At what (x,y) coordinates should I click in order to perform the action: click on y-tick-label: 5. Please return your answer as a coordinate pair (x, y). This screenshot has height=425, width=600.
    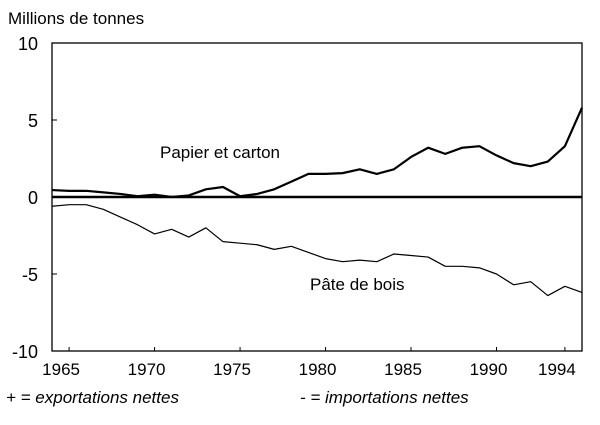
    Looking at the image, I should click on (33, 121).